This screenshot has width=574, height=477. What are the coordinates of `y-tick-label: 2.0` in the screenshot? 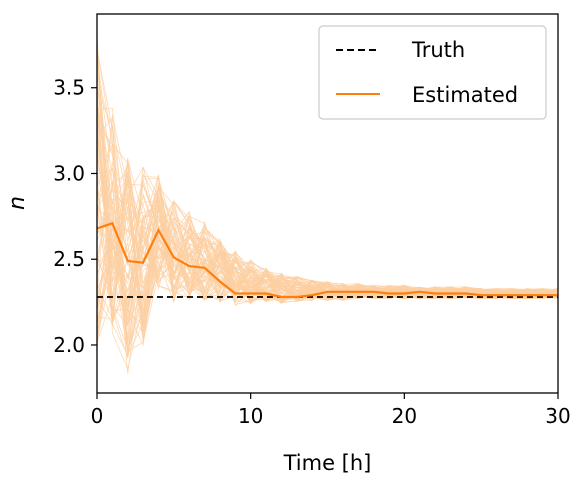 It's located at (69, 345).